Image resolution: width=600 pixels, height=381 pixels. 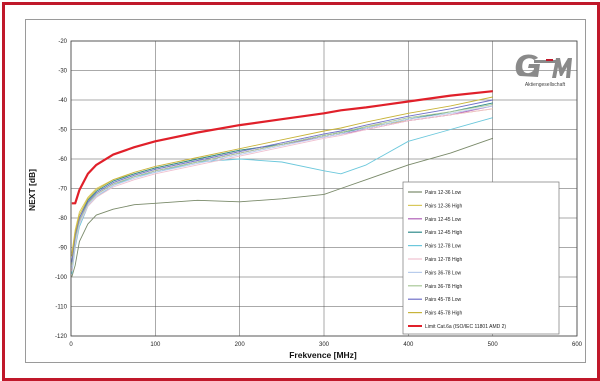 What do you see at coordinates (443, 314) in the screenshot?
I see `legend-entry: Pairs 45-78 High` at bounding box center [443, 314].